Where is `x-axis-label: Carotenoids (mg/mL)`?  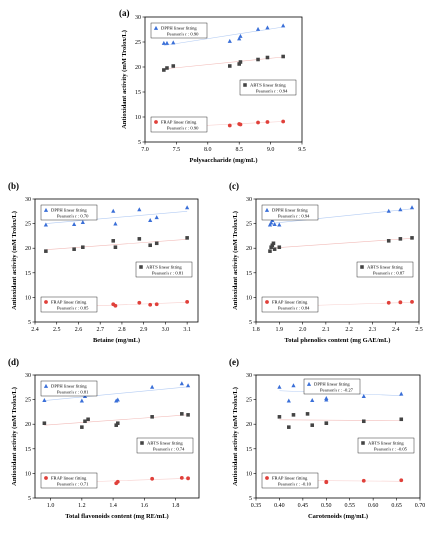
x-axis-label: Carotenoids (mg/mL) is located at coordinates (338, 516).